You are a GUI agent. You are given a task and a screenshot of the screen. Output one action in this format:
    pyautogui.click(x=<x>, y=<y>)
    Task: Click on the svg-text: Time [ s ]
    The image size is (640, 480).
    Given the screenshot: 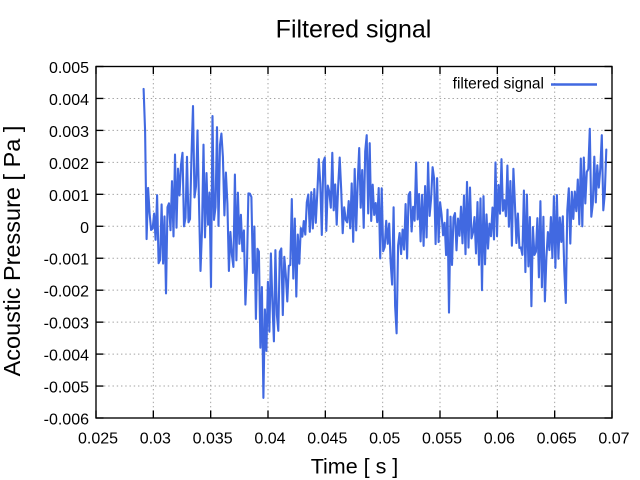 What is the action you would take?
    pyautogui.click(x=355, y=467)
    